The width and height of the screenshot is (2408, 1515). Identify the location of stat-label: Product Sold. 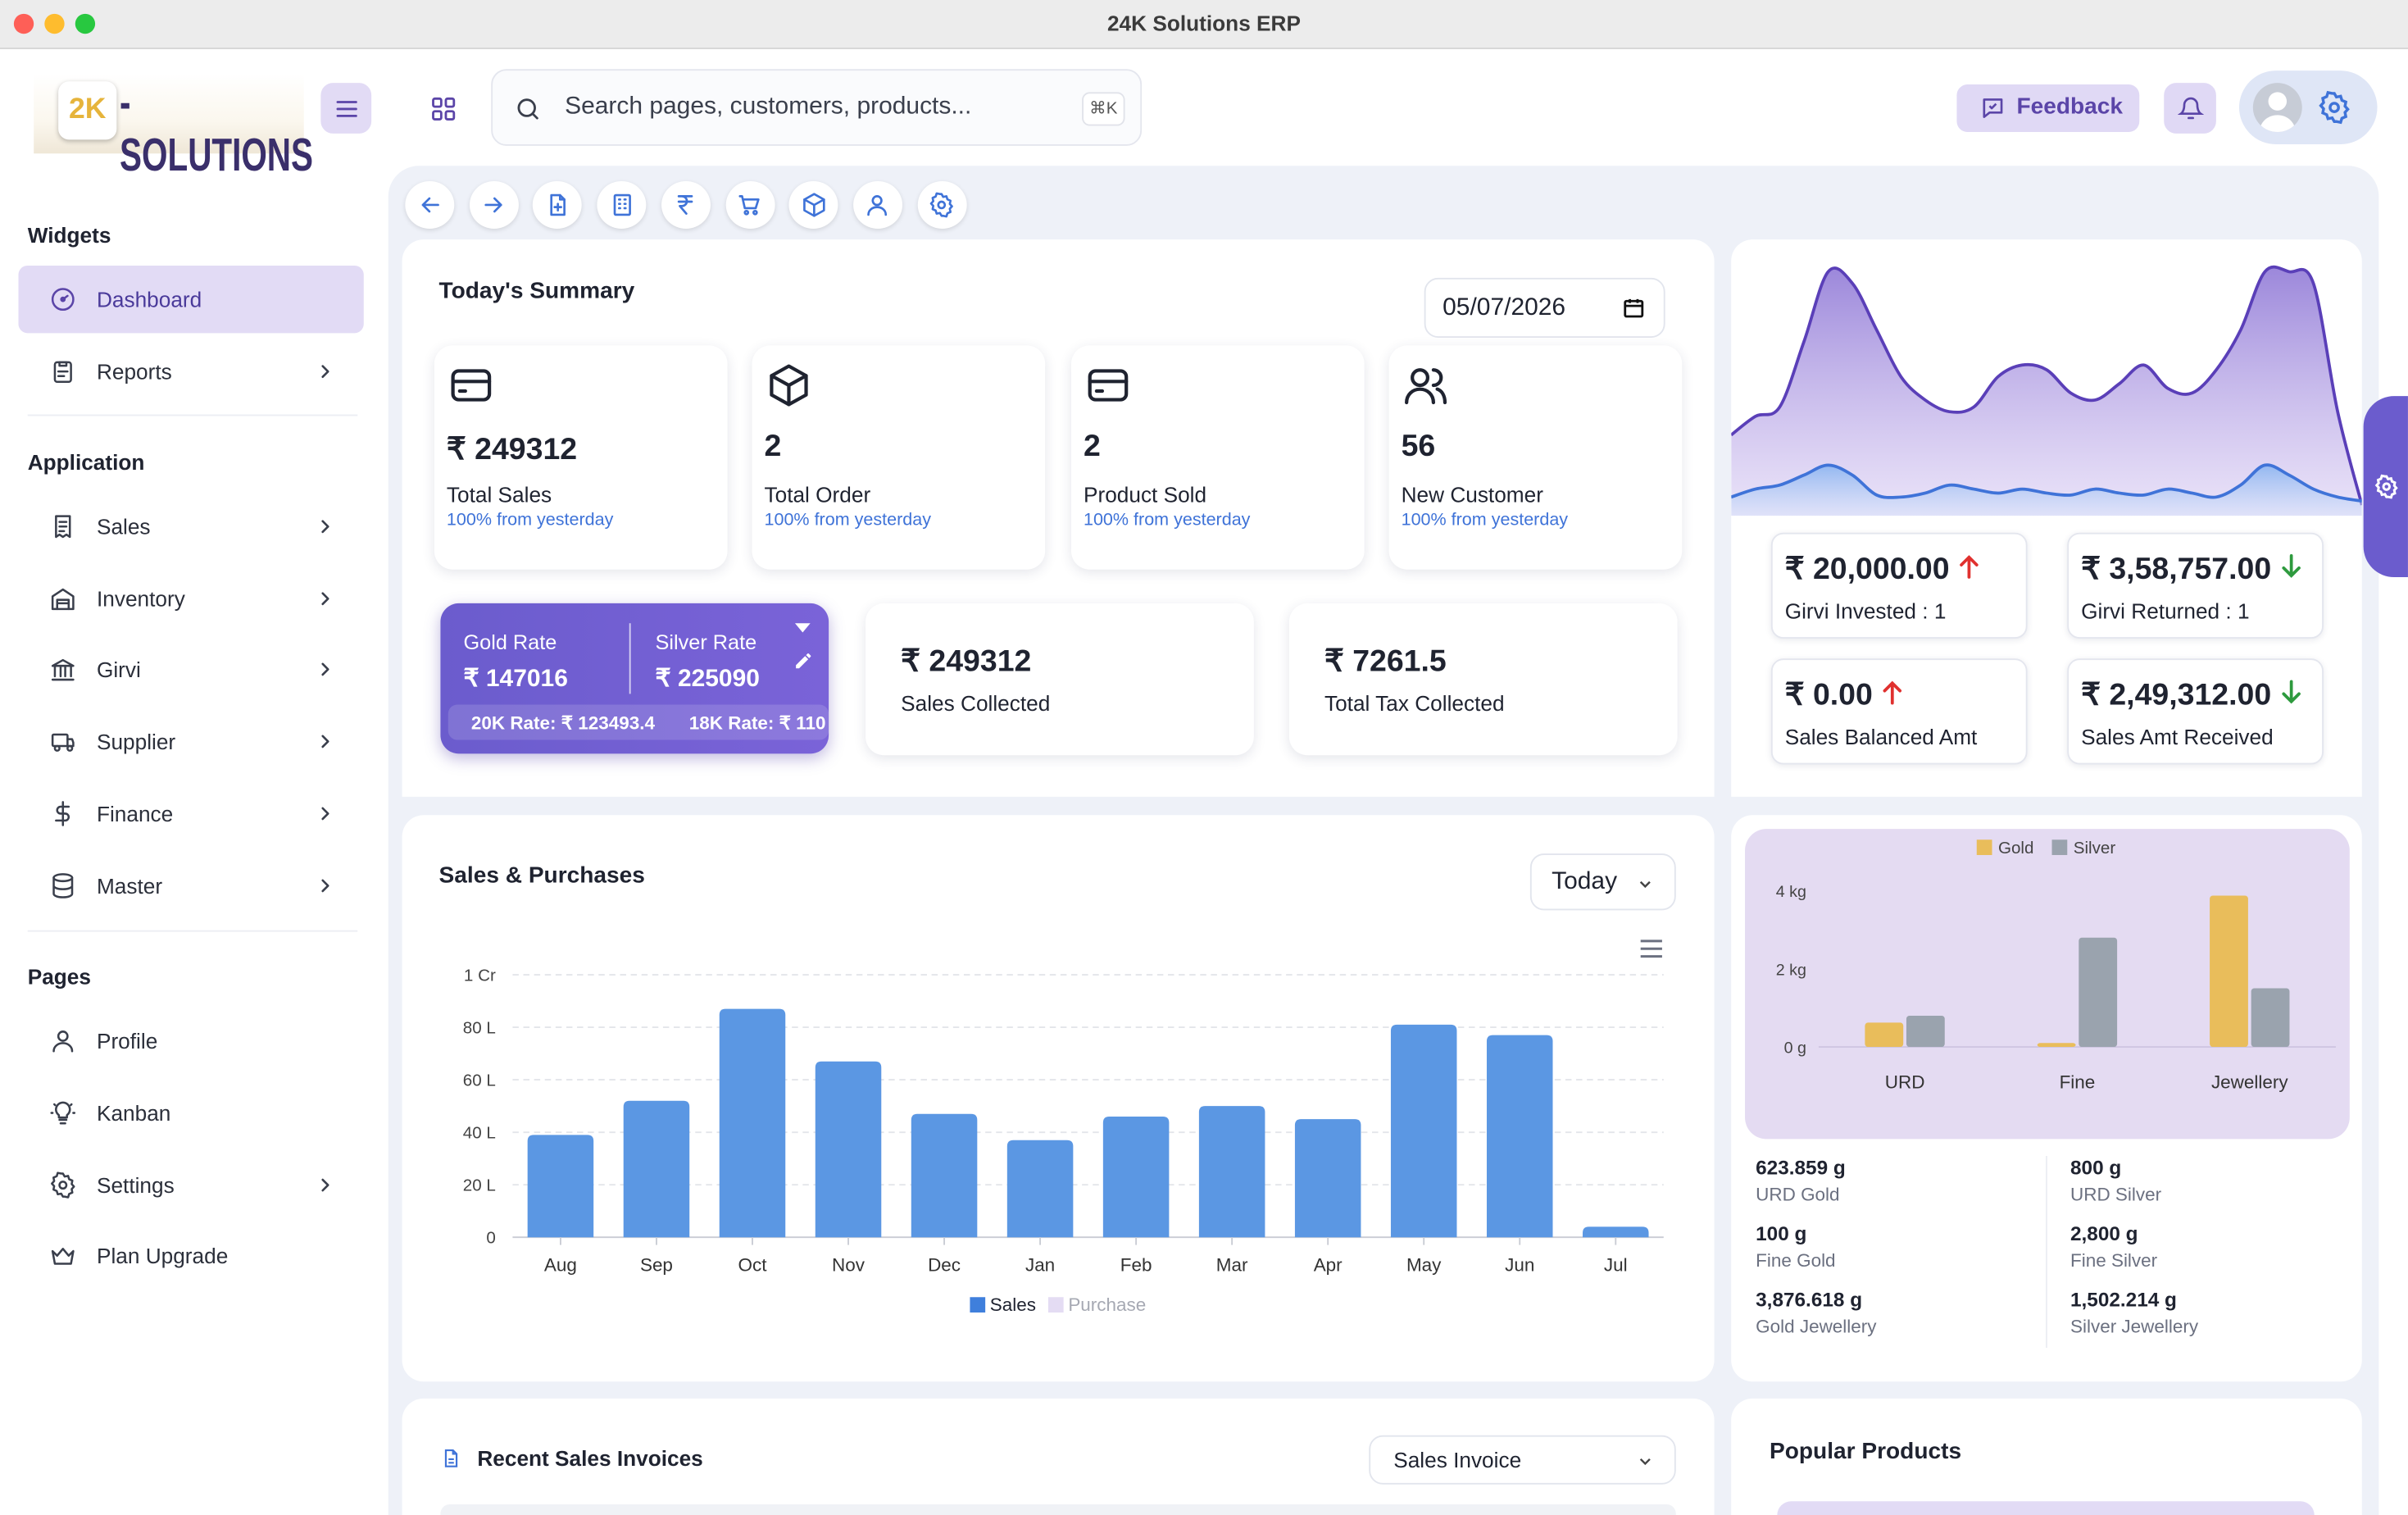
(1145, 494).